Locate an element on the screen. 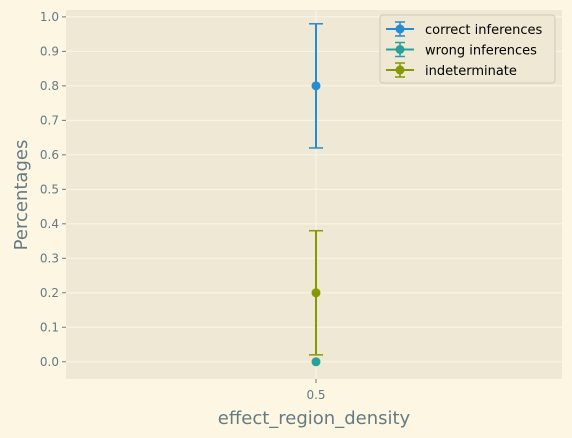 The image size is (572, 438). series-indeterminate is located at coordinates (316, 292).